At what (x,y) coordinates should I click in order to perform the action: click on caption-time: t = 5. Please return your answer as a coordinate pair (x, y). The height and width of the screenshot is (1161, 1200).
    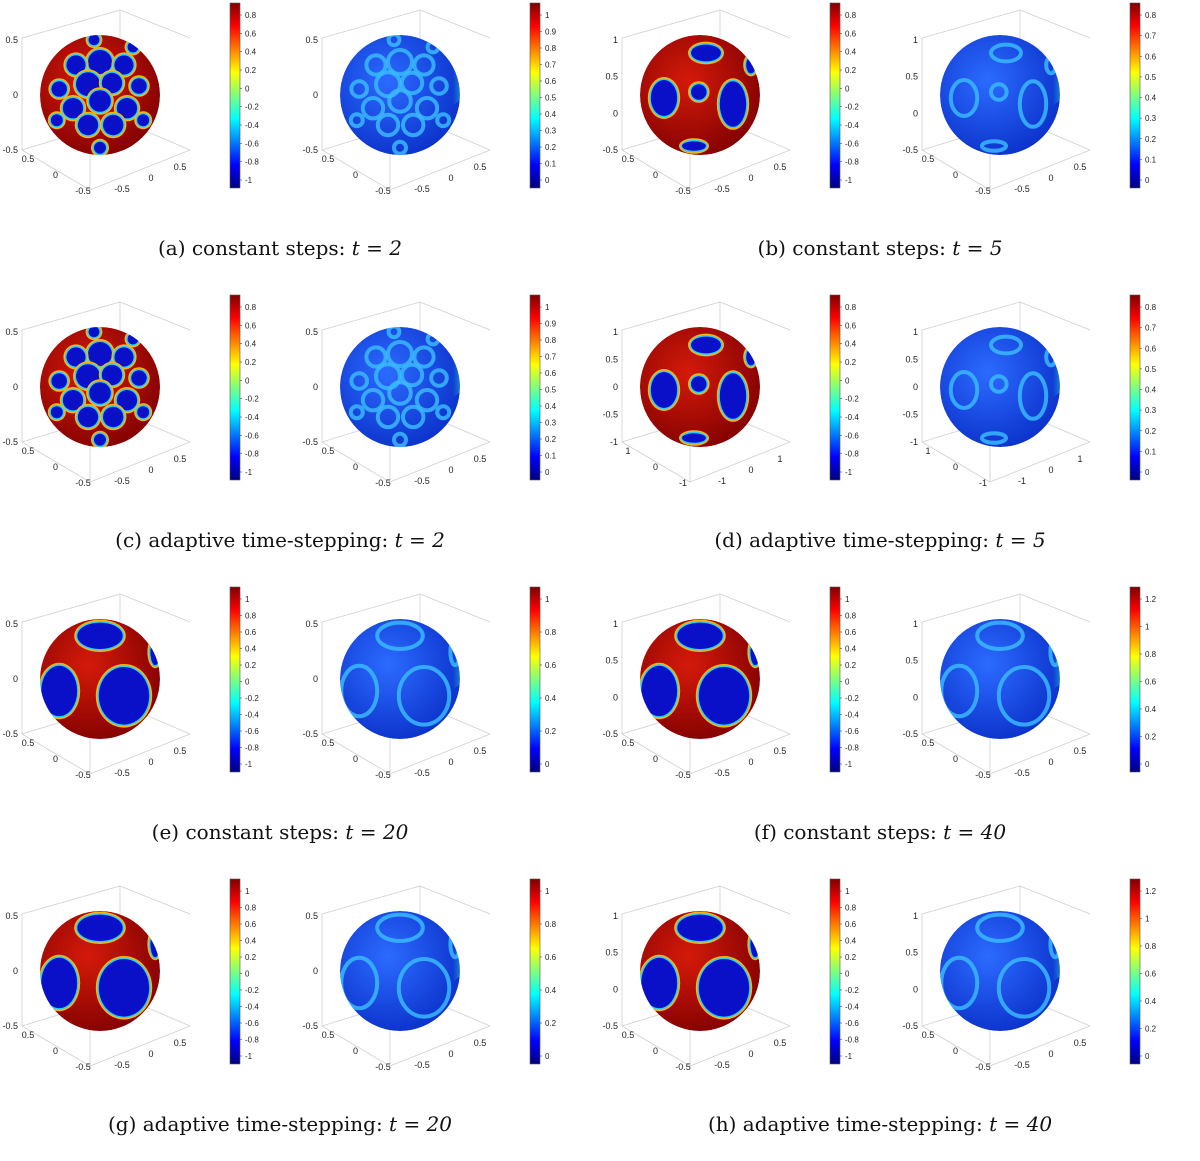
    Looking at the image, I should click on (1020, 540).